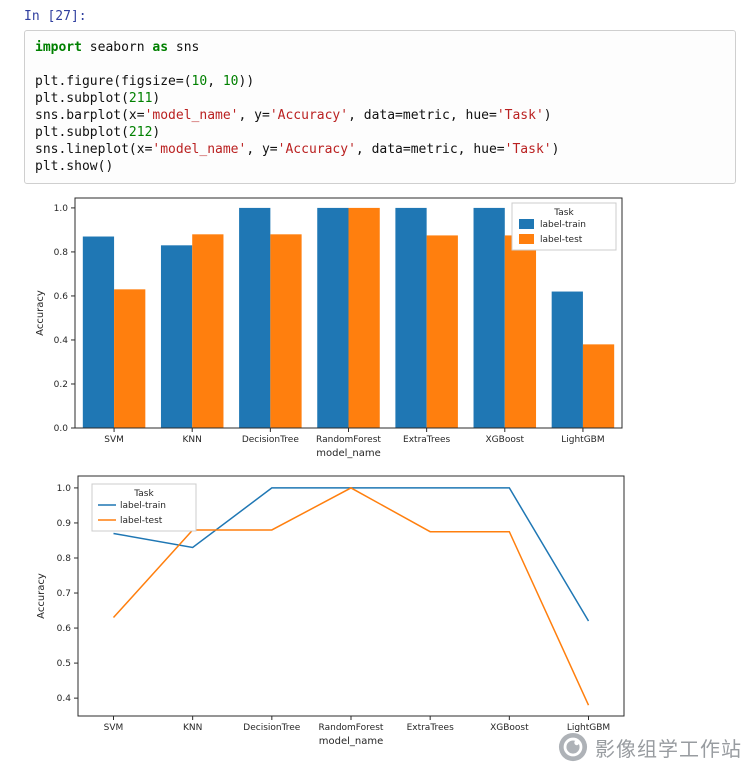  What do you see at coordinates (668, 748) in the screenshot?
I see `watermark-text: 影像组学工作站` at bounding box center [668, 748].